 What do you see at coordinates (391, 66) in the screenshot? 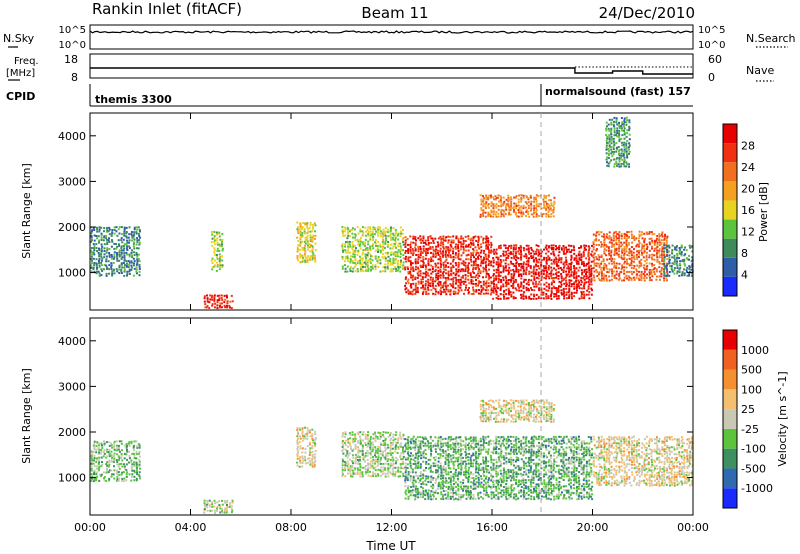
I see `freq-strip-frame` at bounding box center [391, 66].